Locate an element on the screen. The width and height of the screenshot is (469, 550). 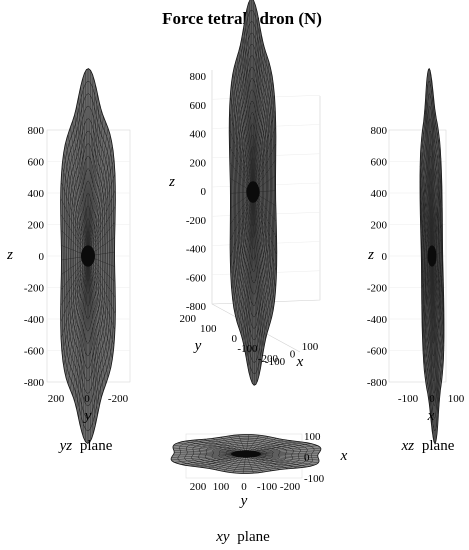
xz-z-tick-7: -600 is located at coordinates (377, 352).